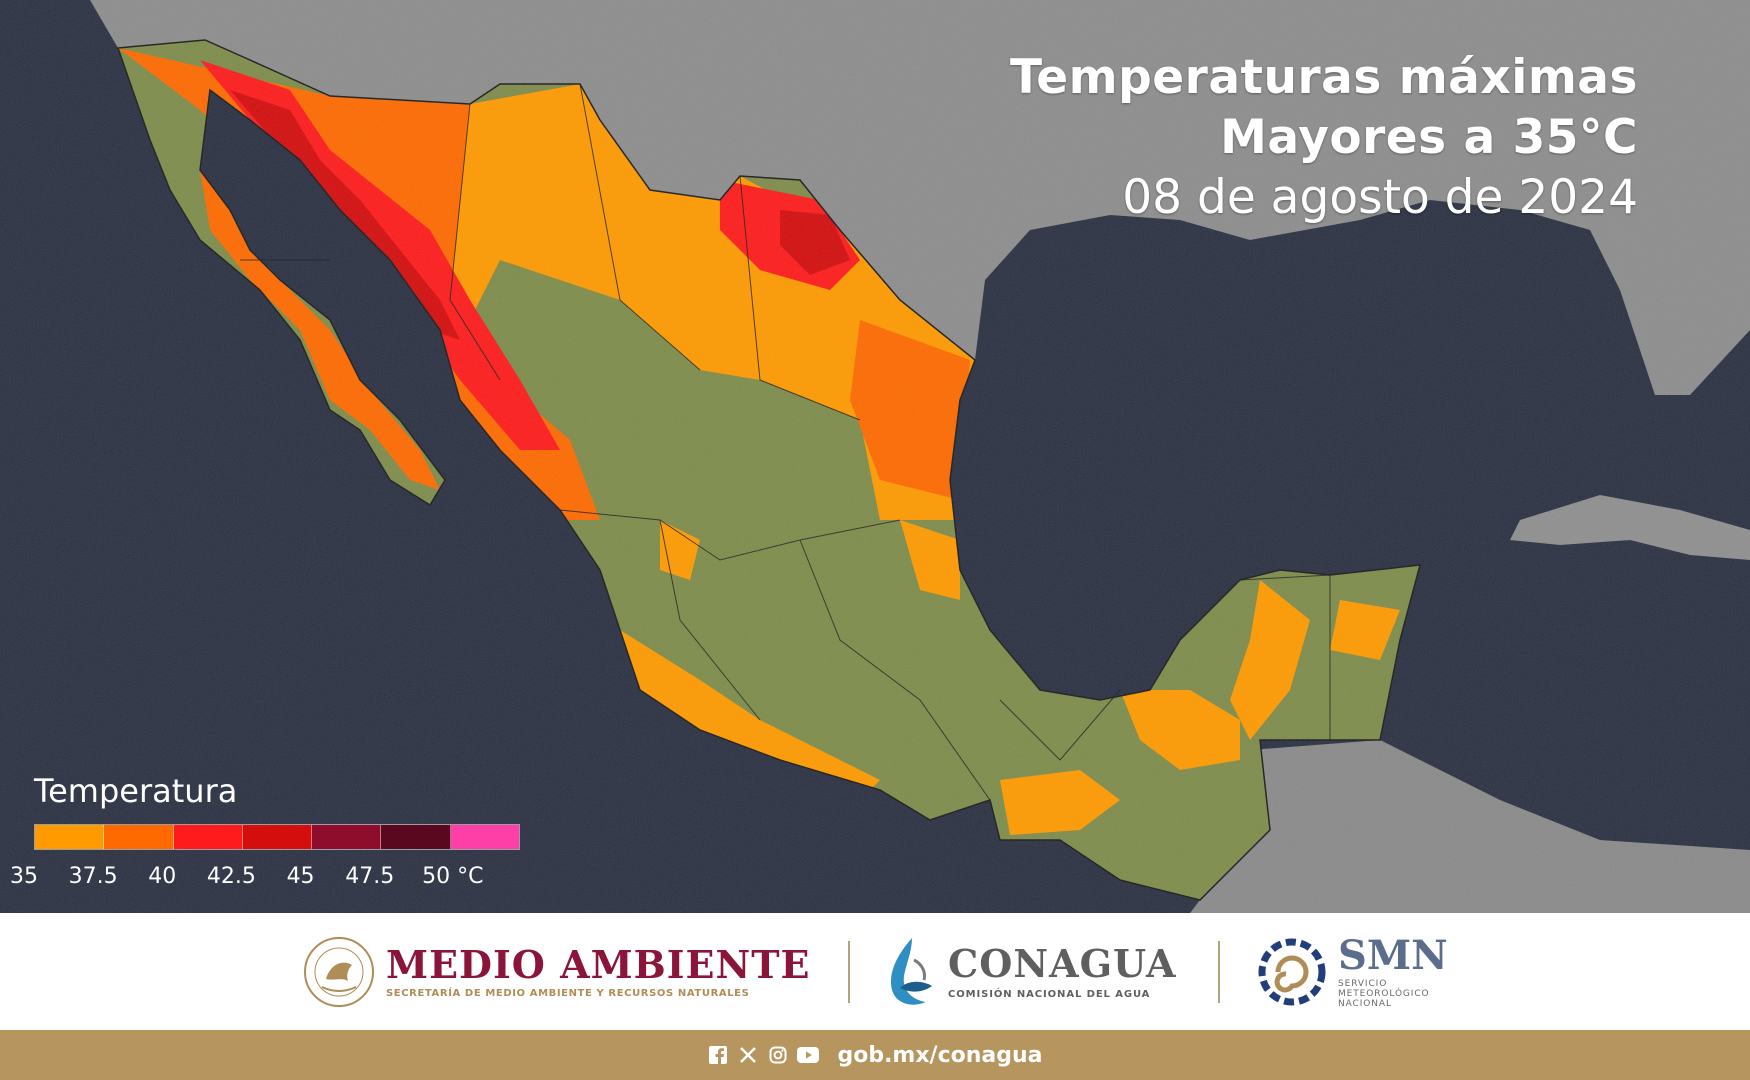  Describe the element at coordinates (911, 971) in the screenshot. I see `conagua-water-icon` at that location.